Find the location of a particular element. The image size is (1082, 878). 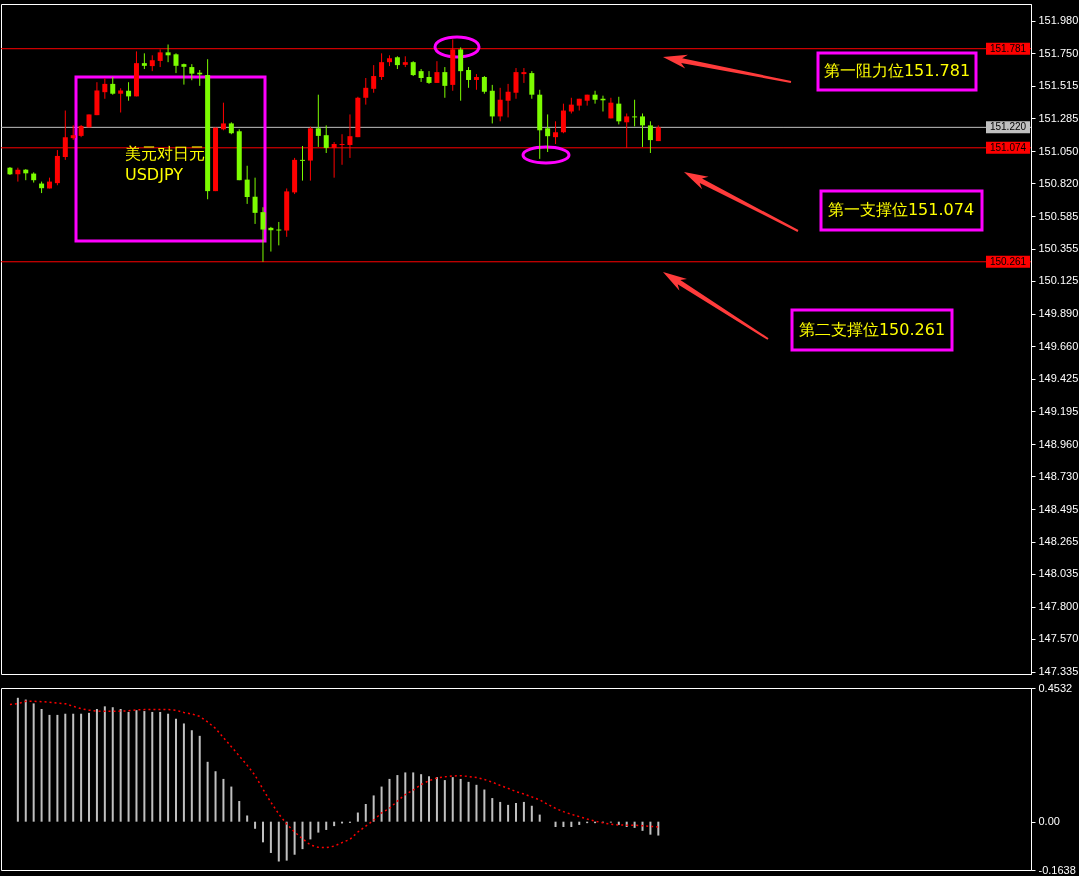

y-tick-label: 149.890 is located at coordinates (1058, 313).